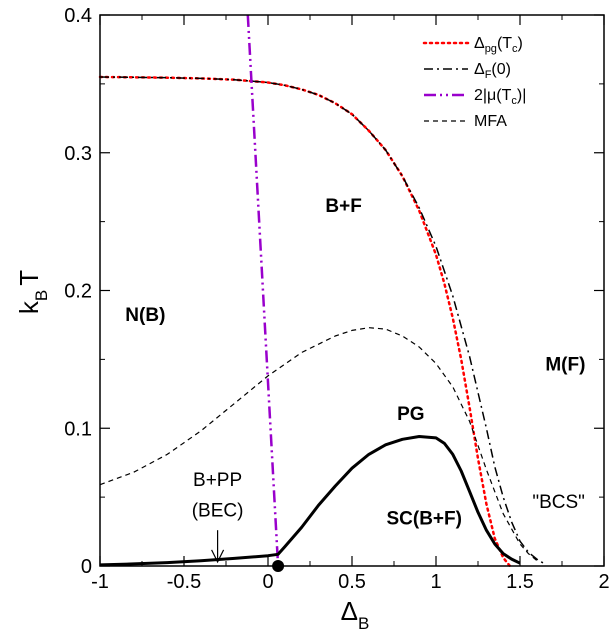 The width and height of the screenshot is (610, 639). Describe the element at coordinates (410, 414) in the screenshot. I see `annotation-pg: PG` at that location.